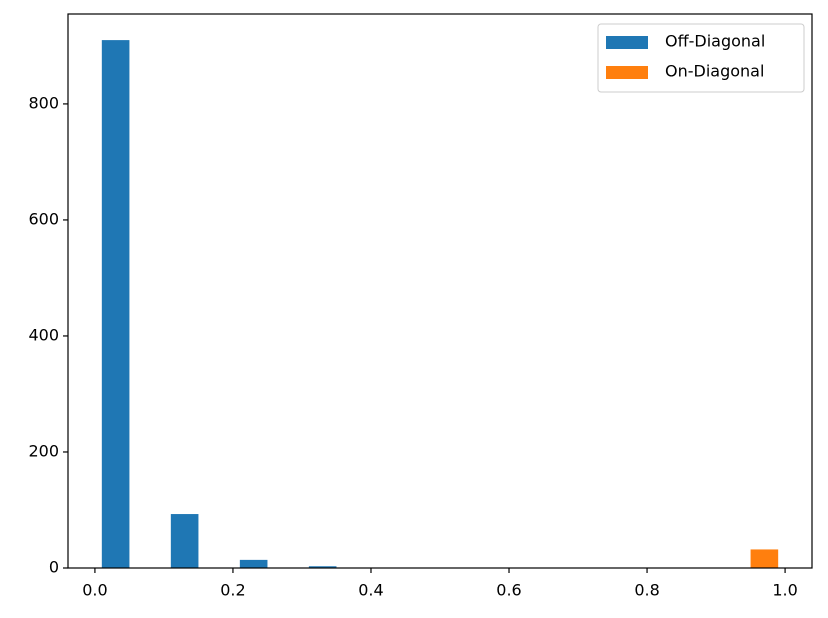 This screenshot has height=618, width=828. Describe the element at coordinates (43, 450) in the screenshot. I see `y-tick-label: 200` at that location.